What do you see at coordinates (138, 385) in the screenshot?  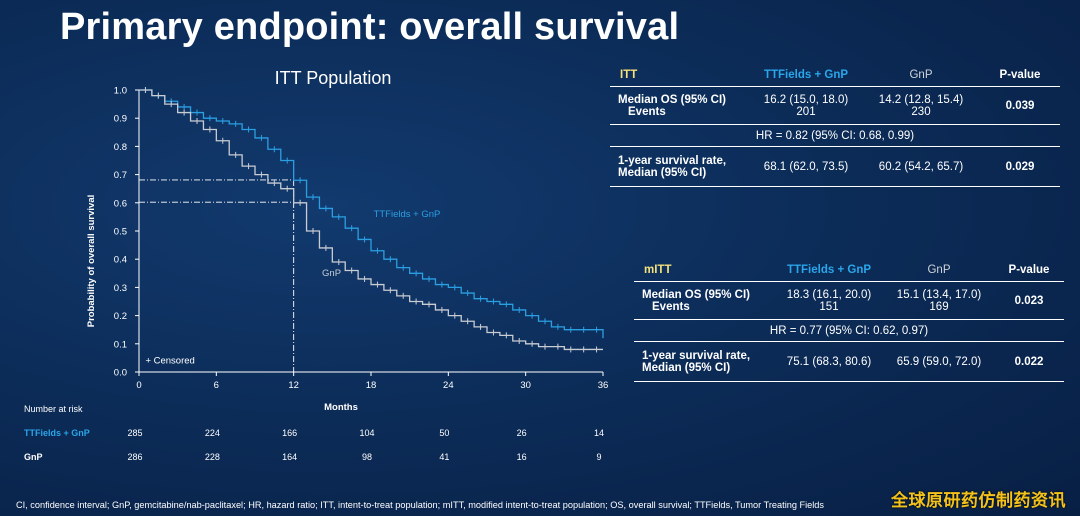 I see `x-tick-label: 0` at bounding box center [138, 385].